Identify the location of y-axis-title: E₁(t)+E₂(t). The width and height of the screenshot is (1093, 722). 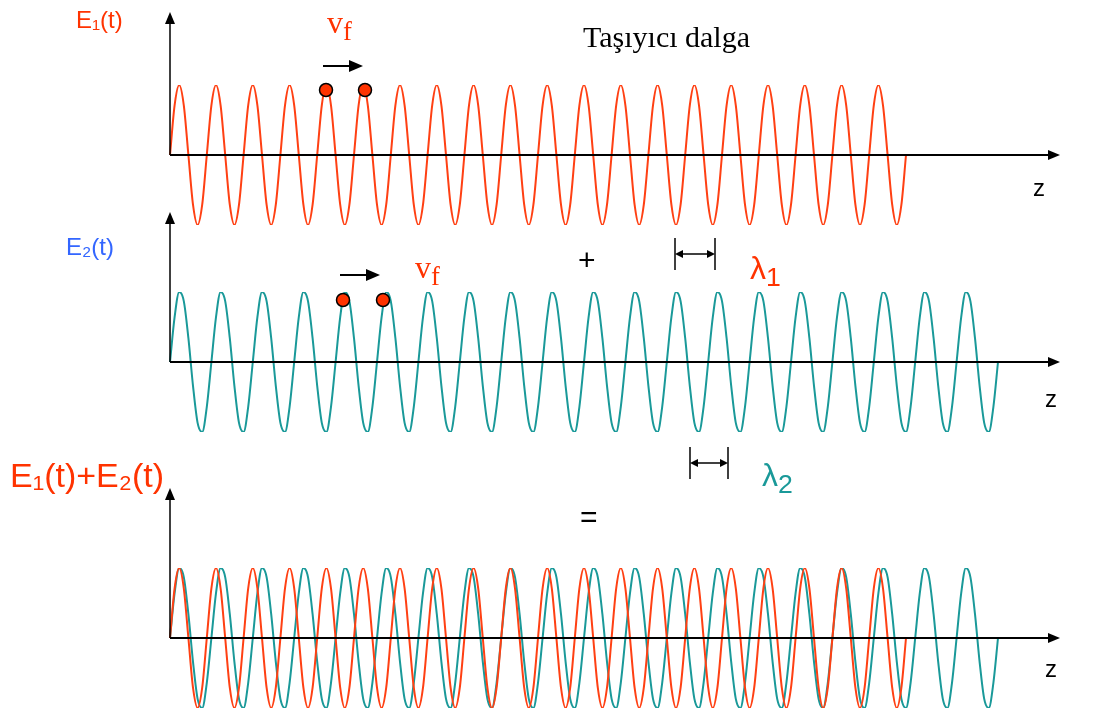
(87, 475).